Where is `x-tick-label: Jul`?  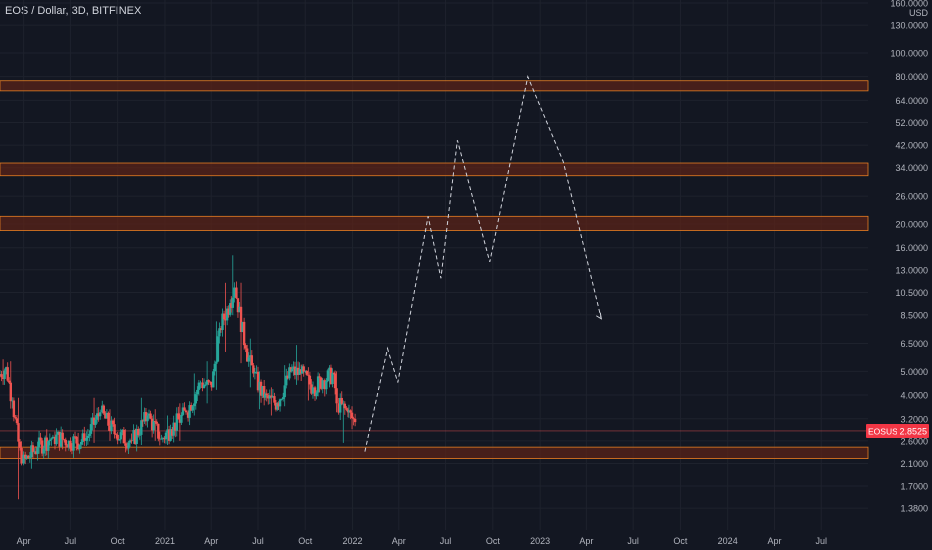
x-tick-label: Jul is located at coordinates (446, 541).